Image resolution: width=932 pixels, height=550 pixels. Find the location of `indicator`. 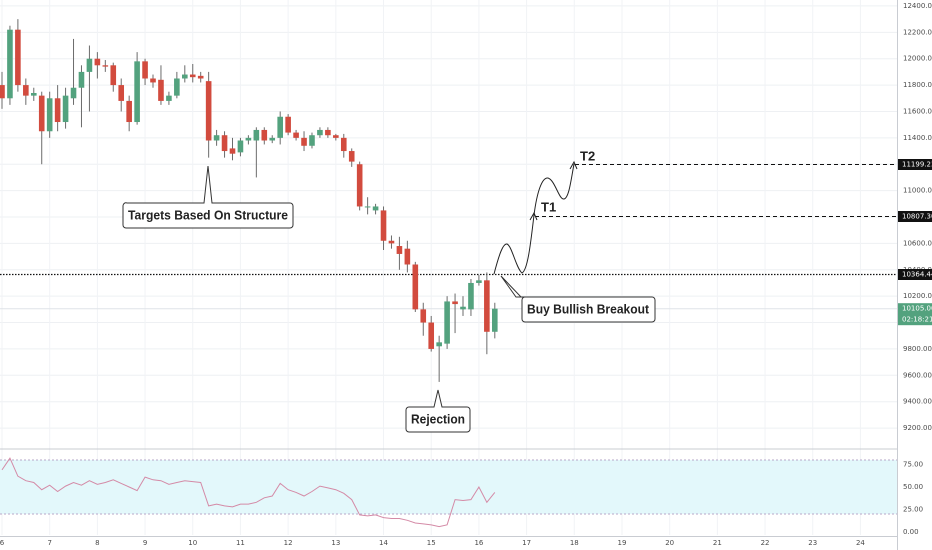

indicator is located at coordinates (248, 492).